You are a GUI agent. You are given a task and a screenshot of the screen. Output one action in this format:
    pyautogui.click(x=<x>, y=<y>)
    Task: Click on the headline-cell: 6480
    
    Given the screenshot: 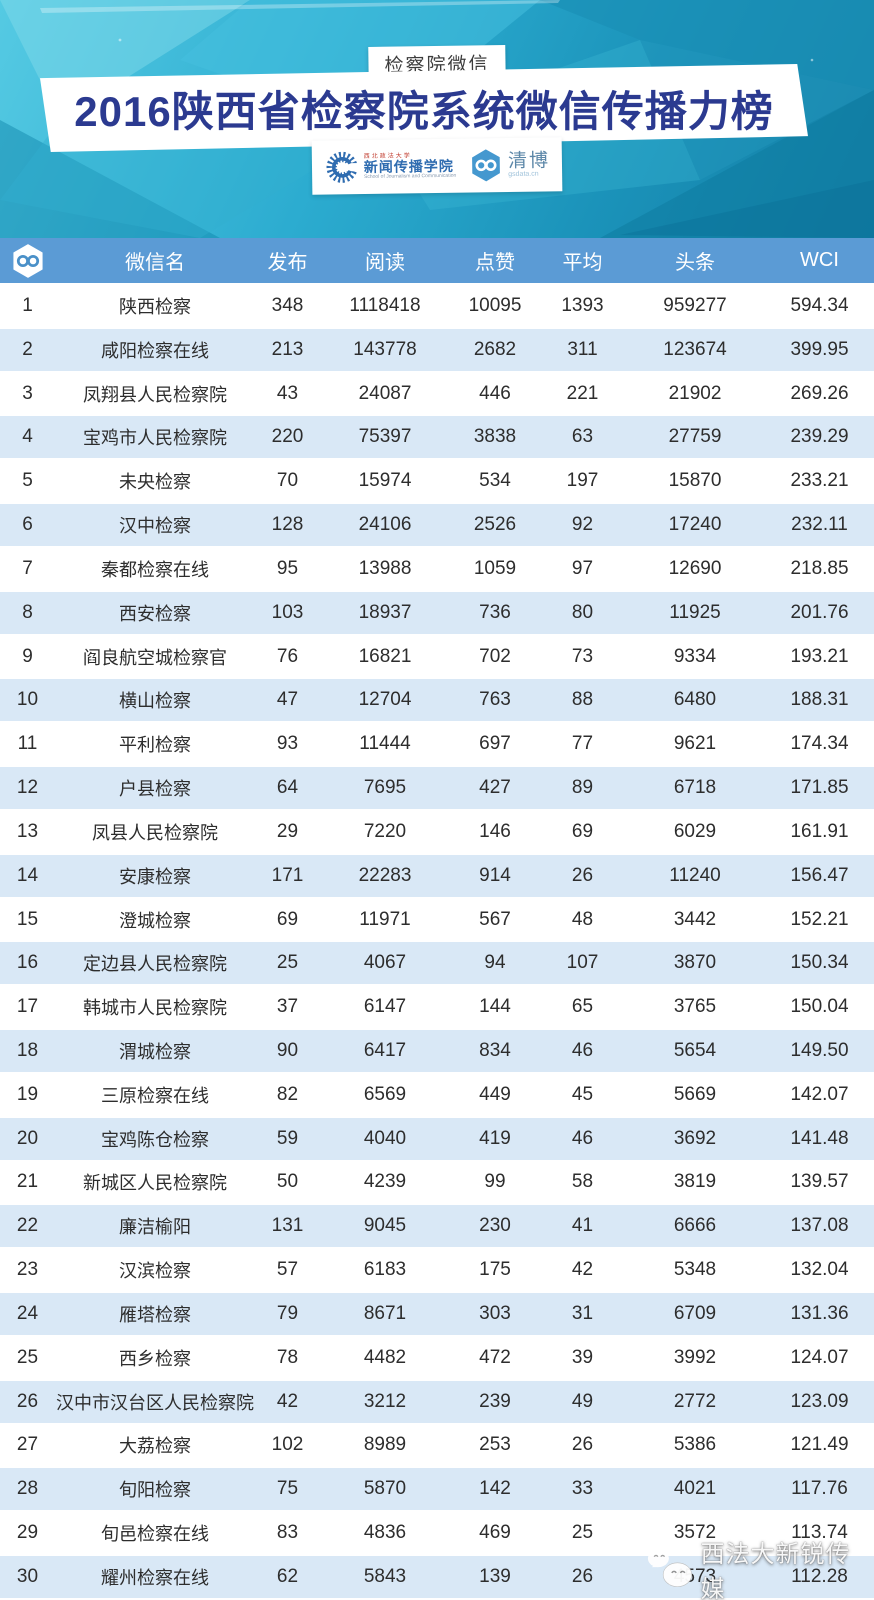 What is the action you would take?
    pyautogui.click(x=695, y=700)
    